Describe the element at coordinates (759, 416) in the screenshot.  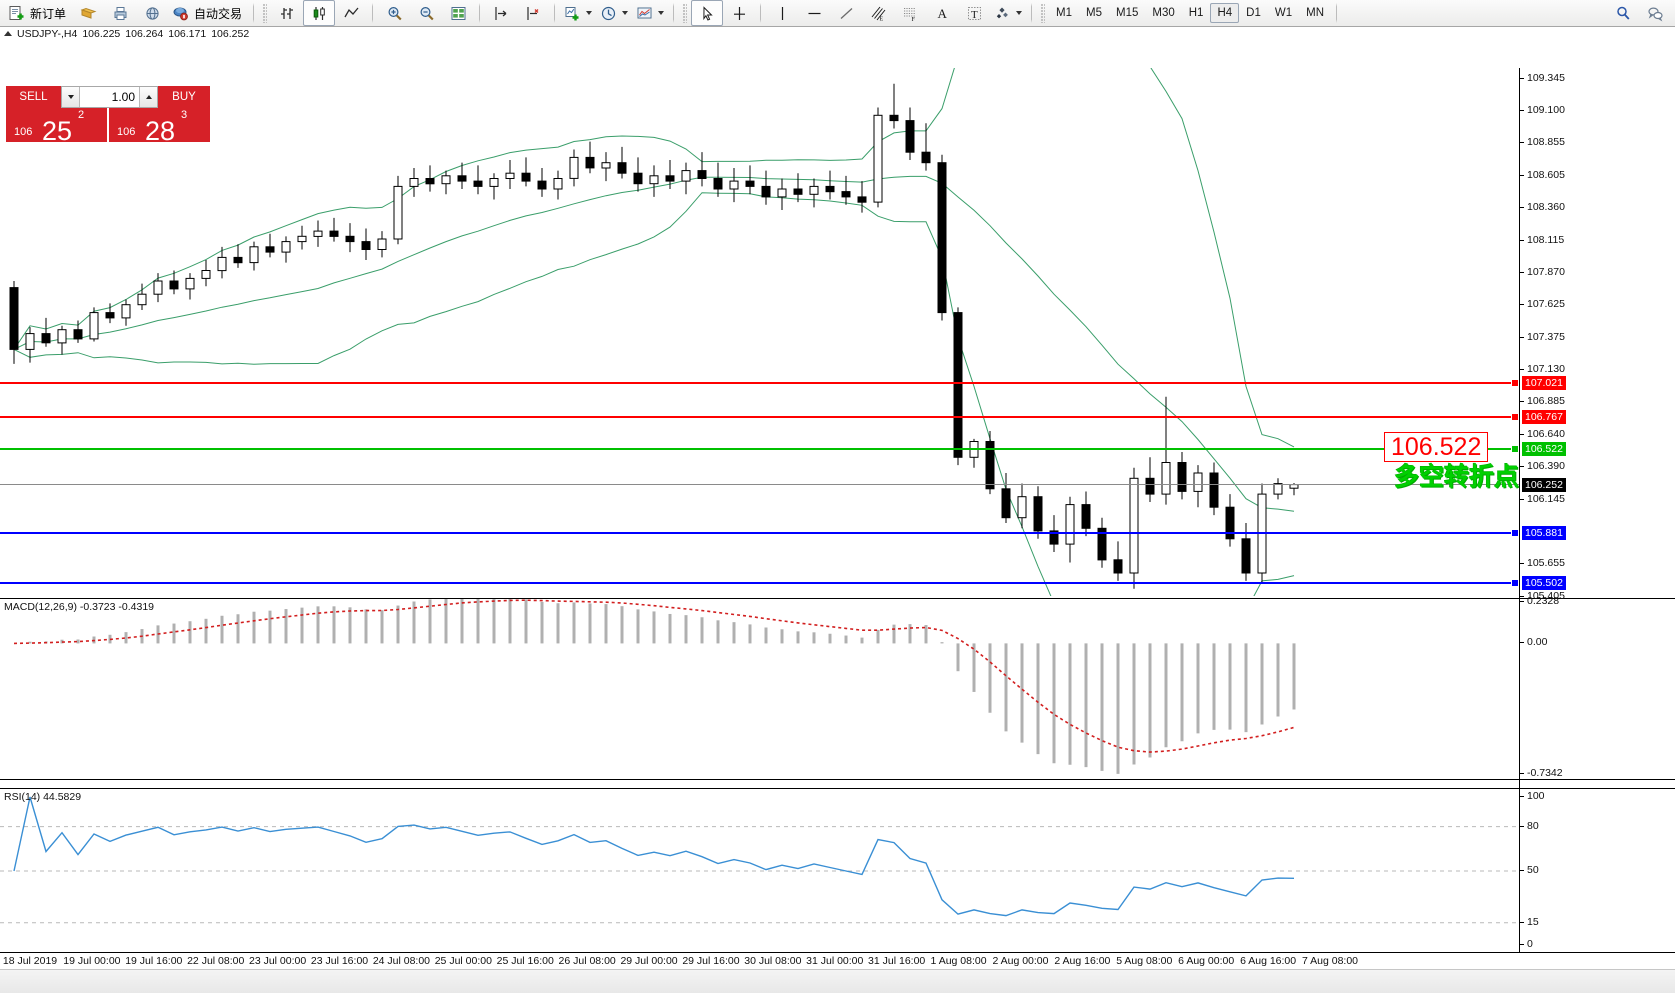
I see `level-line-resistance-106.767` at that location.